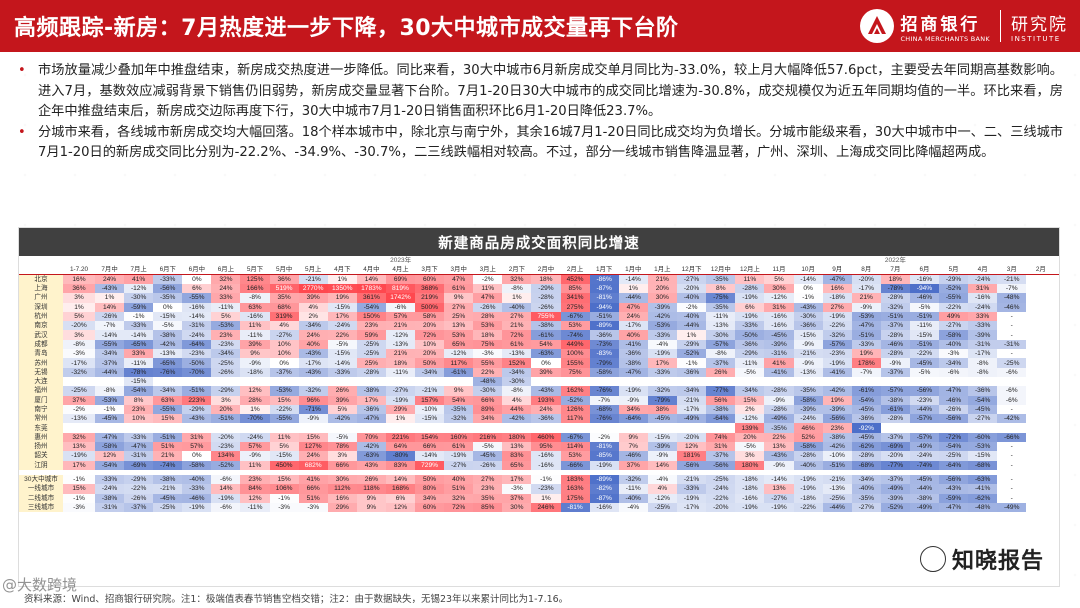 The width and height of the screenshot is (1080, 608). What do you see at coordinates (981, 559) in the screenshot?
I see `watermark: 知晓报告` at bounding box center [981, 559].